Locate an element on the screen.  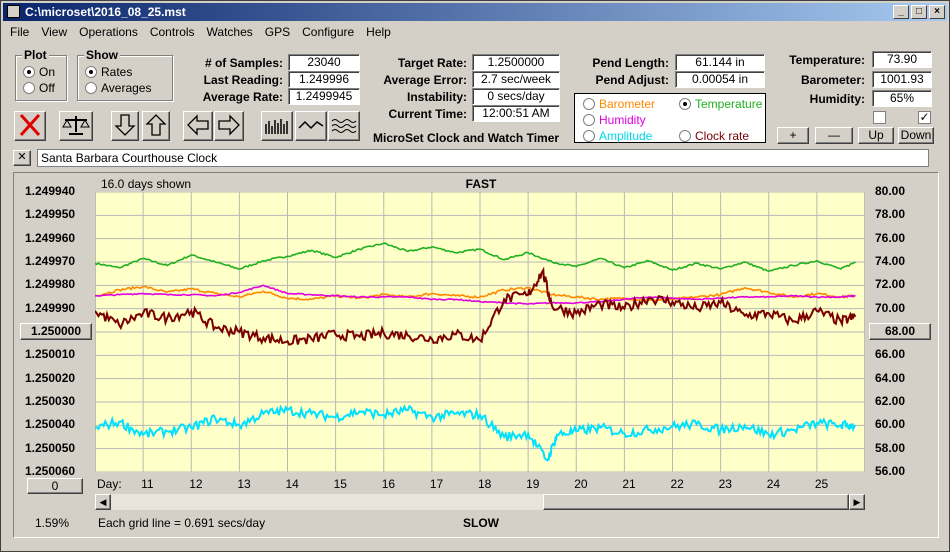
center-value-button: 1.250000 is located at coordinates (56, 331).